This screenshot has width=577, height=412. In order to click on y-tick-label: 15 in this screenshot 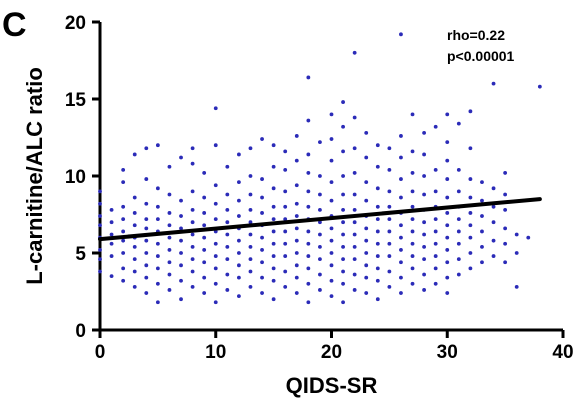, I will do `click(76, 100)`.